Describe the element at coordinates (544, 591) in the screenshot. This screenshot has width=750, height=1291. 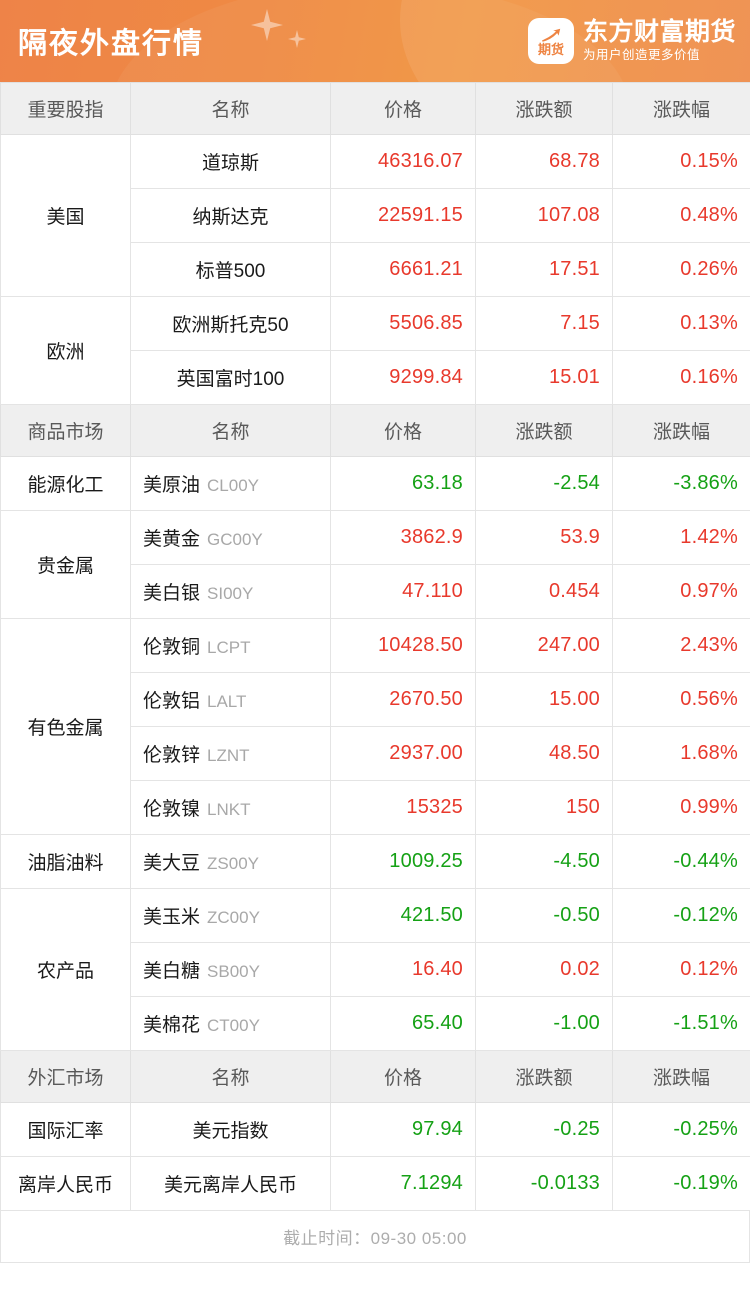
I see `change-cell: 0.454` at that location.